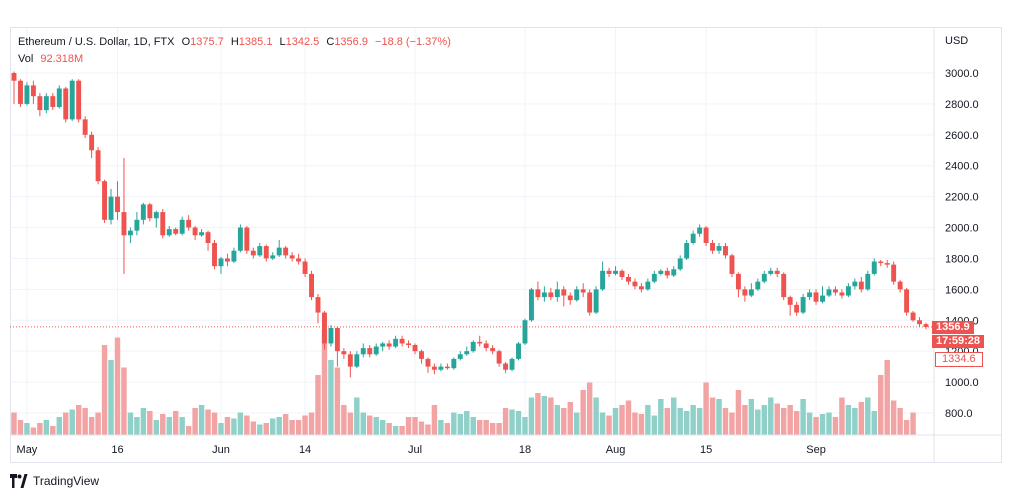 The image size is (1012, 498). I want to click on tradingview-brand: TradingView, so click(54, 481).